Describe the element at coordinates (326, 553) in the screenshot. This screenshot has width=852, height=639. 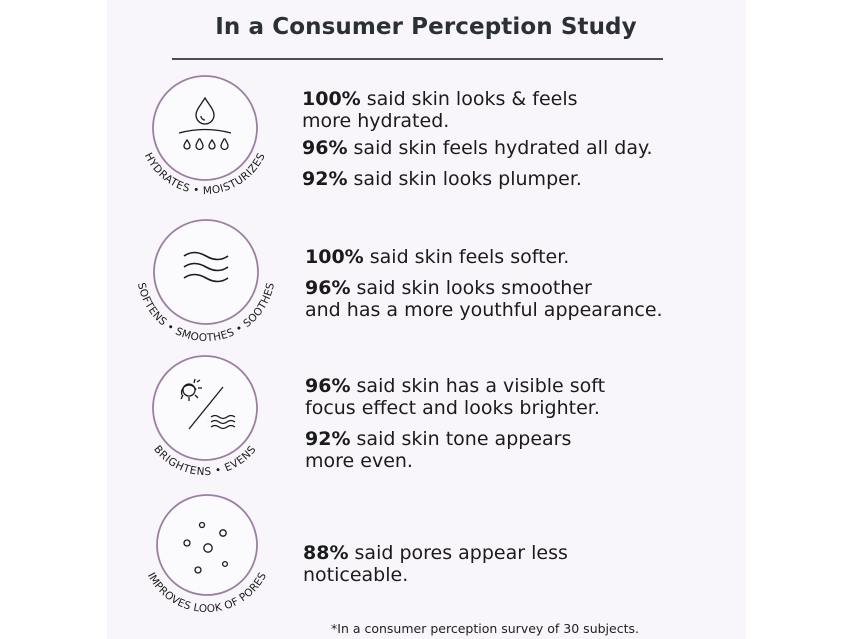
I see `stat-percent: 88%` at that location.